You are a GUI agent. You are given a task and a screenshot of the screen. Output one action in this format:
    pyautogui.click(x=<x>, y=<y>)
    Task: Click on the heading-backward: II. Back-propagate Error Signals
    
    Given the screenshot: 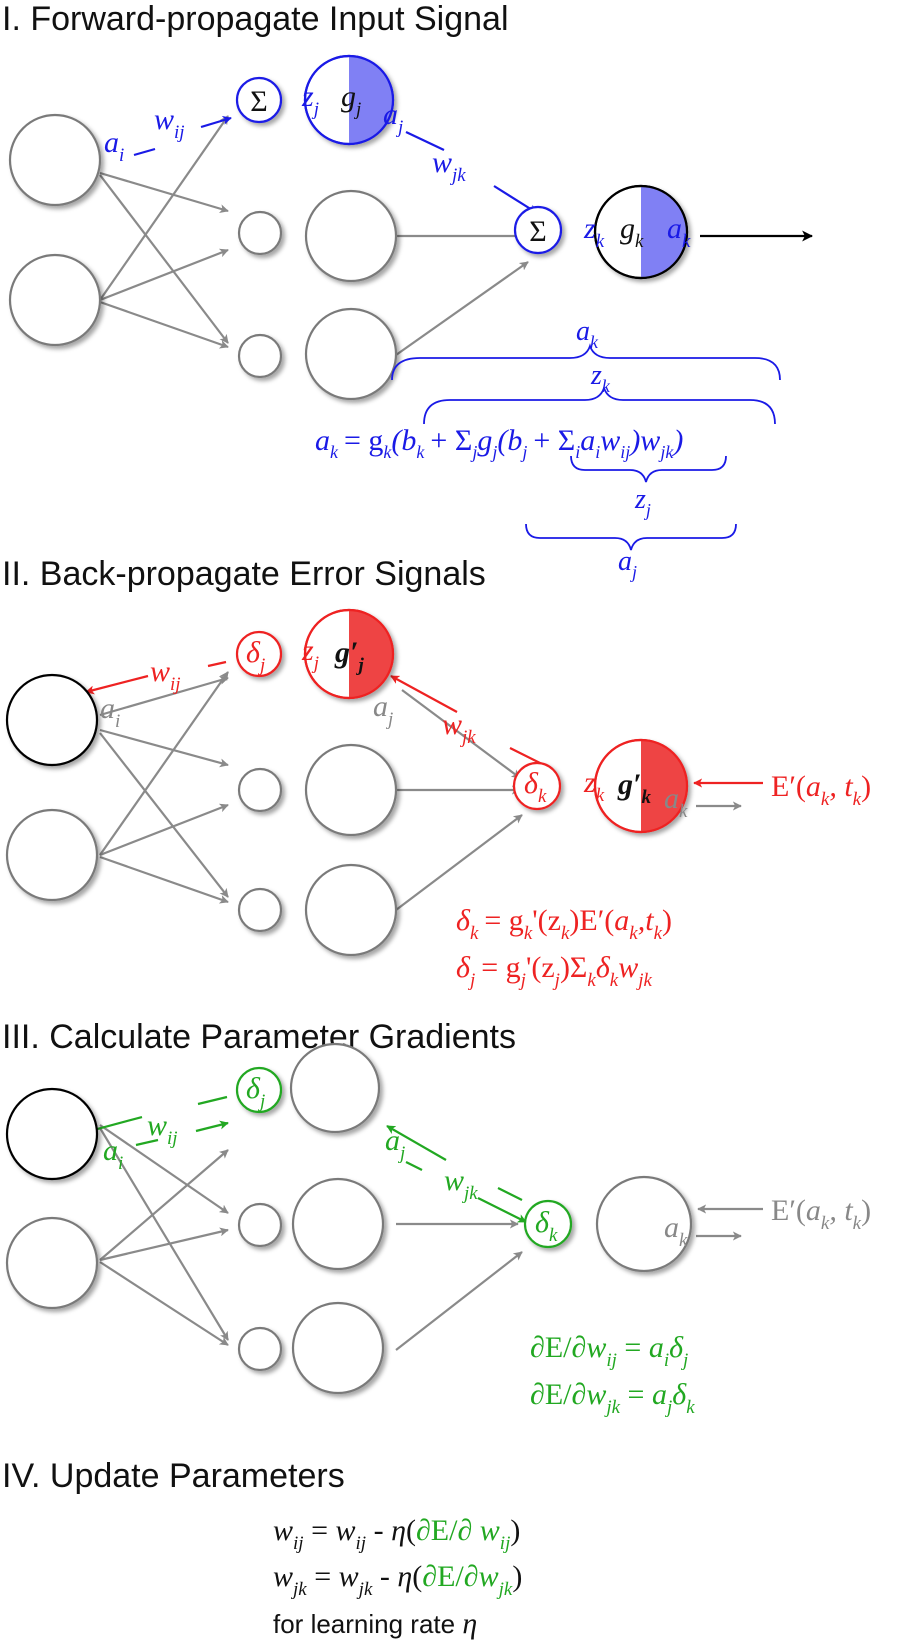 What is the action you would take?
    pyautogui.click(x=244, y=574)
    